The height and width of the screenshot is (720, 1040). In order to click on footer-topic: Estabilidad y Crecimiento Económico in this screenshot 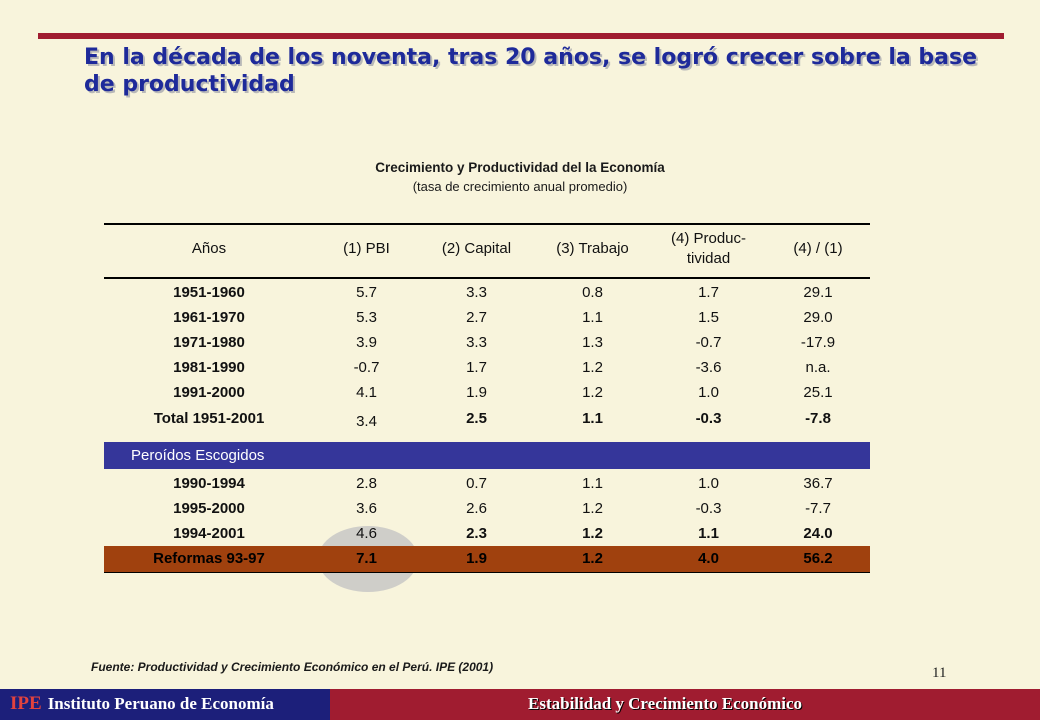, I will do `click(665, 703)`.